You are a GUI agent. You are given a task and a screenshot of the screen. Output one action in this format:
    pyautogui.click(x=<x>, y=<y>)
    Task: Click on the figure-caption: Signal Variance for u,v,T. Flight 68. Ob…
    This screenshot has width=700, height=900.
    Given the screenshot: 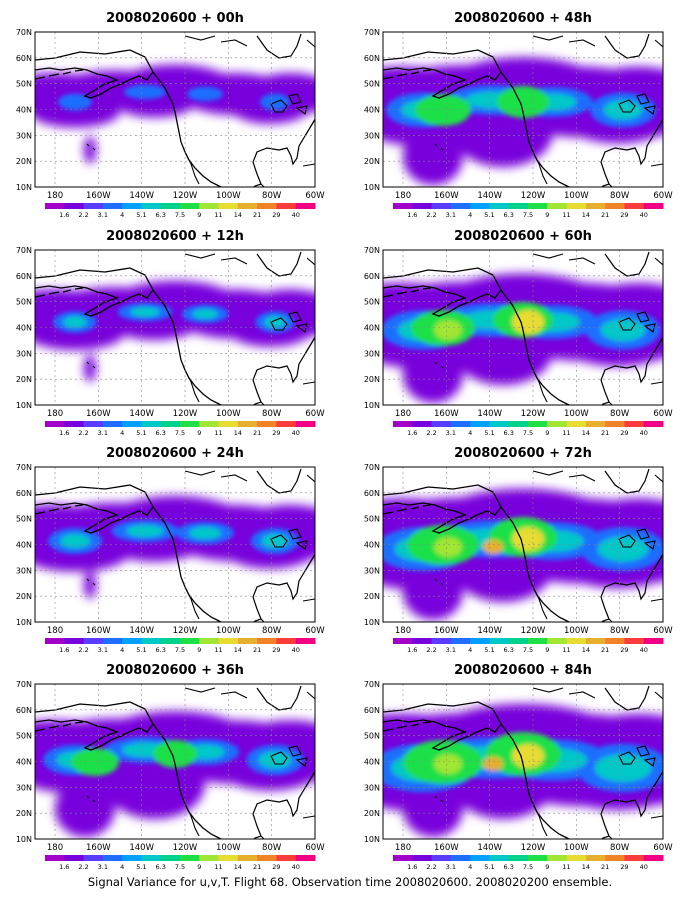 What is the action you would take?
    pyautogui.click(x=350, y=882)
    